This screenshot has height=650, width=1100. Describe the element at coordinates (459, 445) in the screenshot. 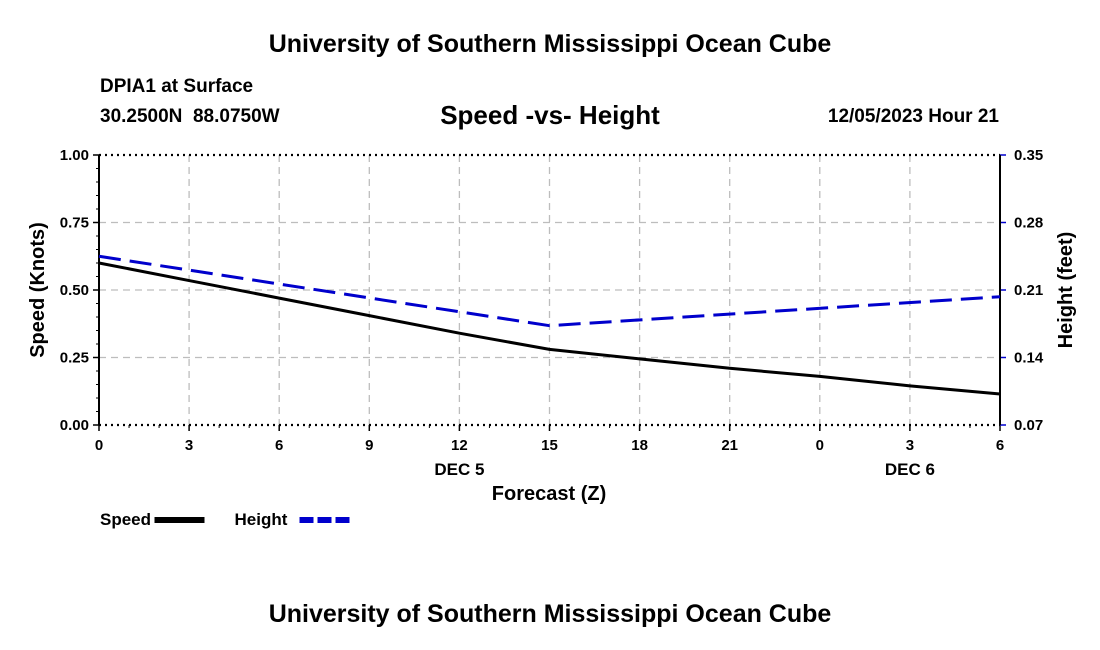

I see `x-tick-label: 12` at that location.